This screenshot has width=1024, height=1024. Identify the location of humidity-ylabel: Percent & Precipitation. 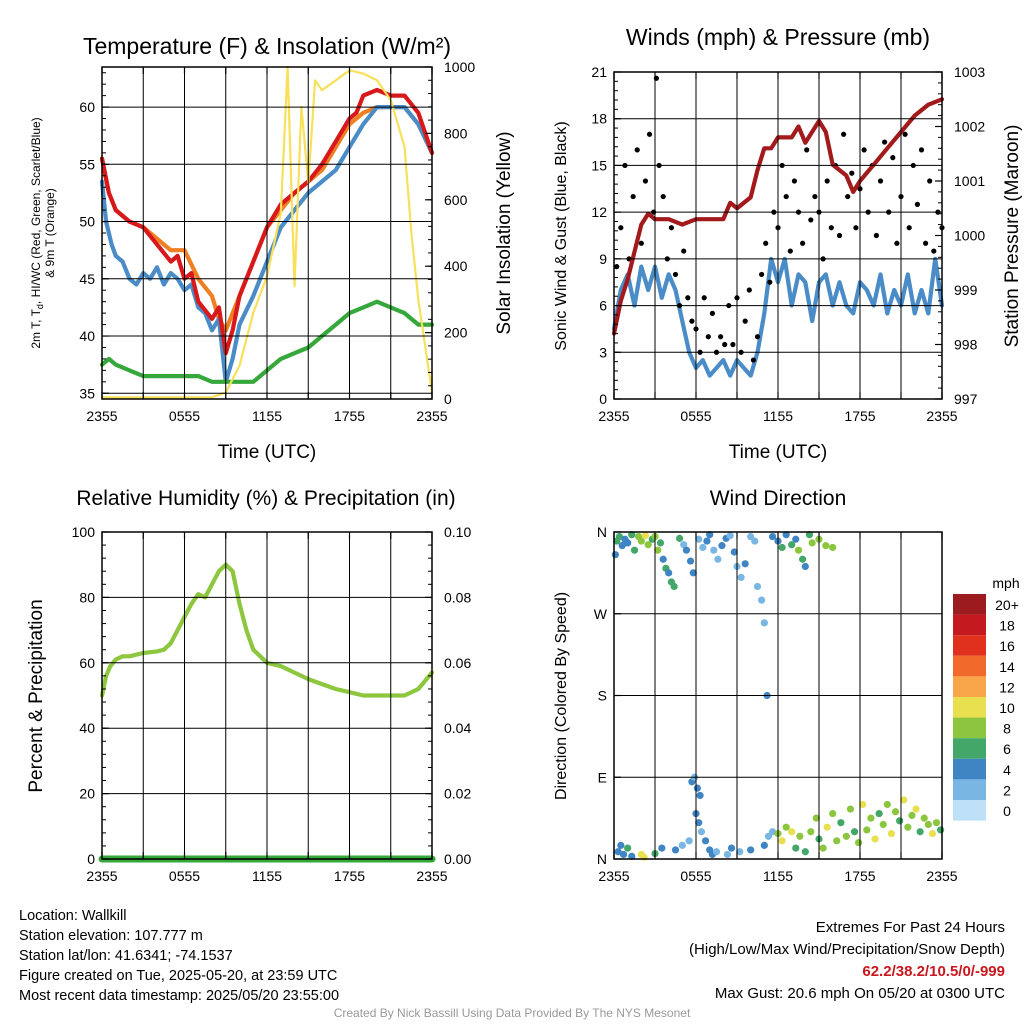
(36, 695).